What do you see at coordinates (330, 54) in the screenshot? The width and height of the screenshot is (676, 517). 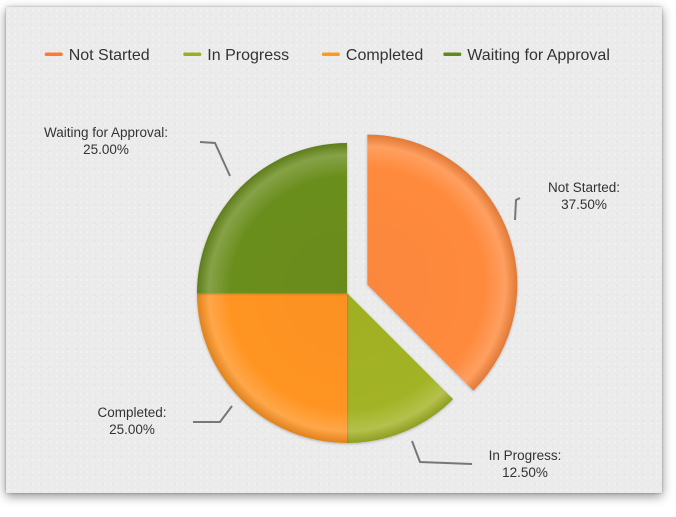 I see `legend-swatch-completed` at bounding box center [330, 54].